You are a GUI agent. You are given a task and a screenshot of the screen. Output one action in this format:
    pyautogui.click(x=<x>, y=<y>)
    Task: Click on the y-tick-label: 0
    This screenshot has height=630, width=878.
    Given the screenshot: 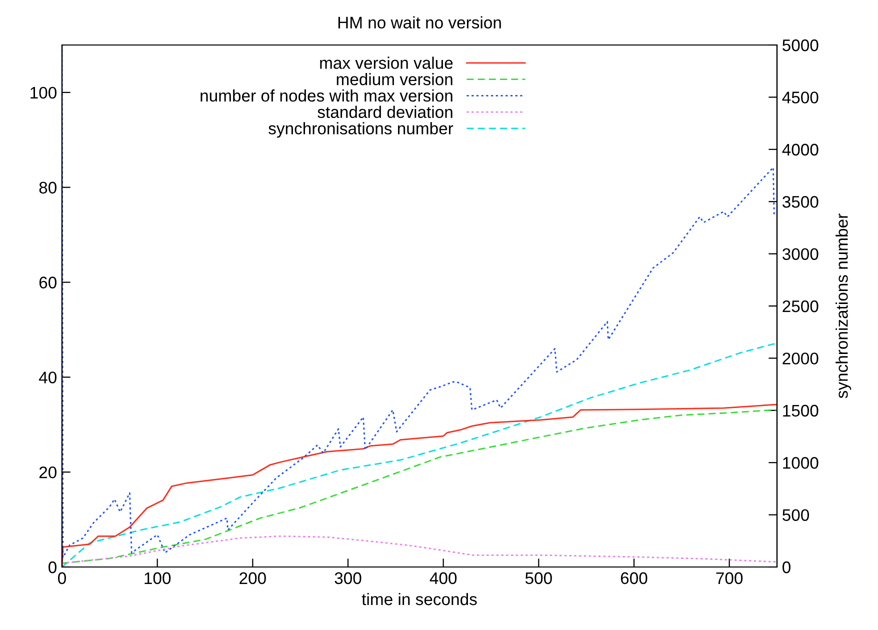 What is the action you would take?
    pyautogui.click(x=52, y=567)
    